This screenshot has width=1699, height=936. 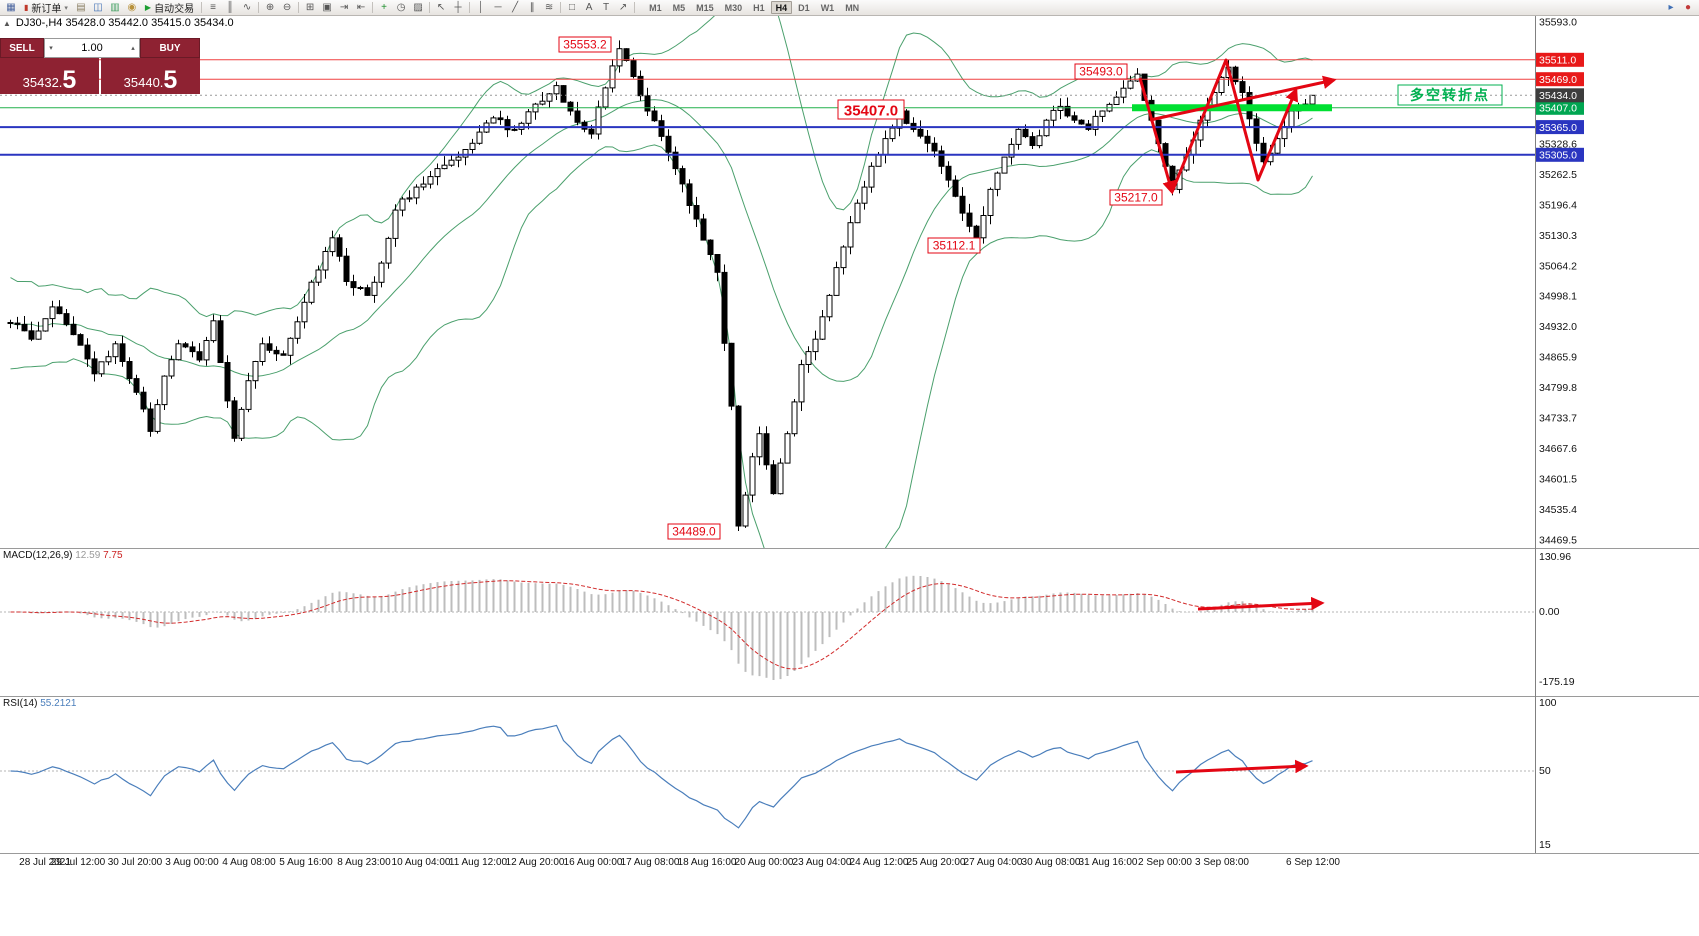 What do you see at coordinates (132, 7) in the screenshot?
I see `navigator-icon: ◉` at bounding box center [132, 7].